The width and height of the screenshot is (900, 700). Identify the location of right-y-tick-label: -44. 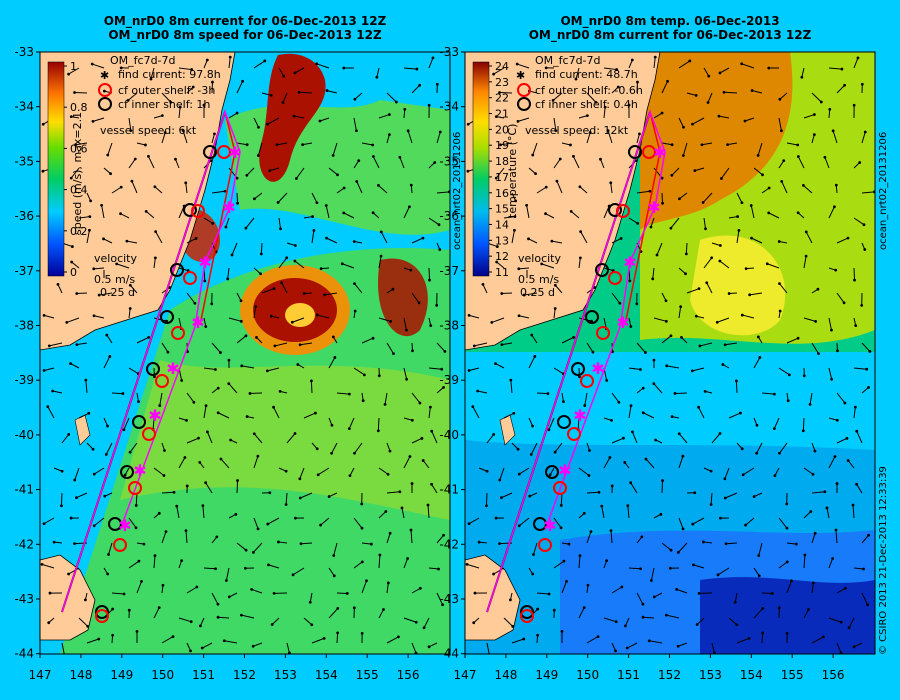
(449, 654).